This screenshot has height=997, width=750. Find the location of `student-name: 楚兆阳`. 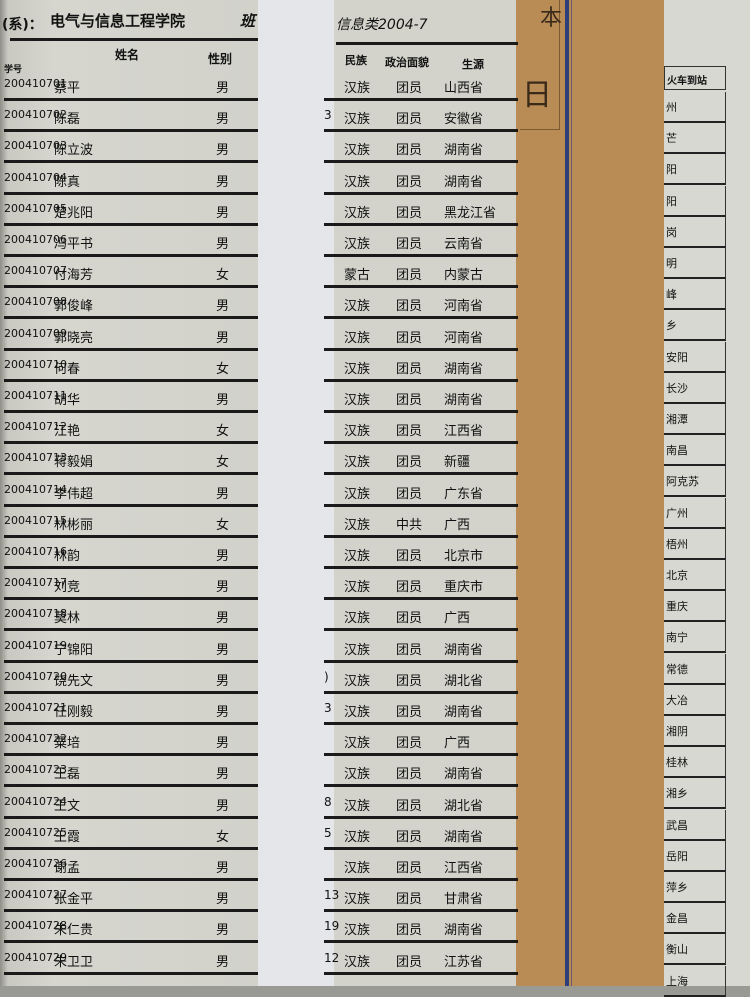

student-name: 楚兆阳 is located at coordinates (74, 213).